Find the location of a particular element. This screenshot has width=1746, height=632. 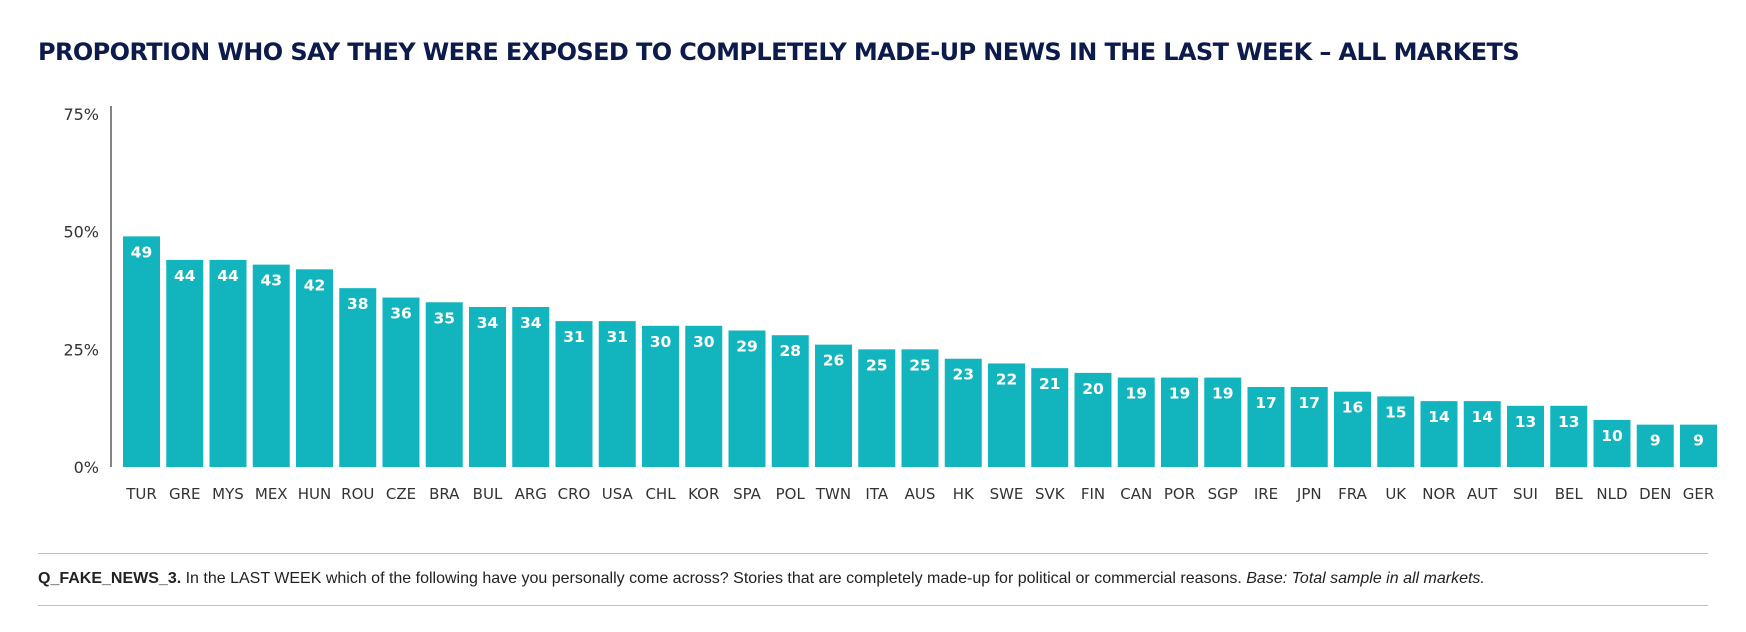

x-tick-label: ROU is located at coordinates (357, 494).